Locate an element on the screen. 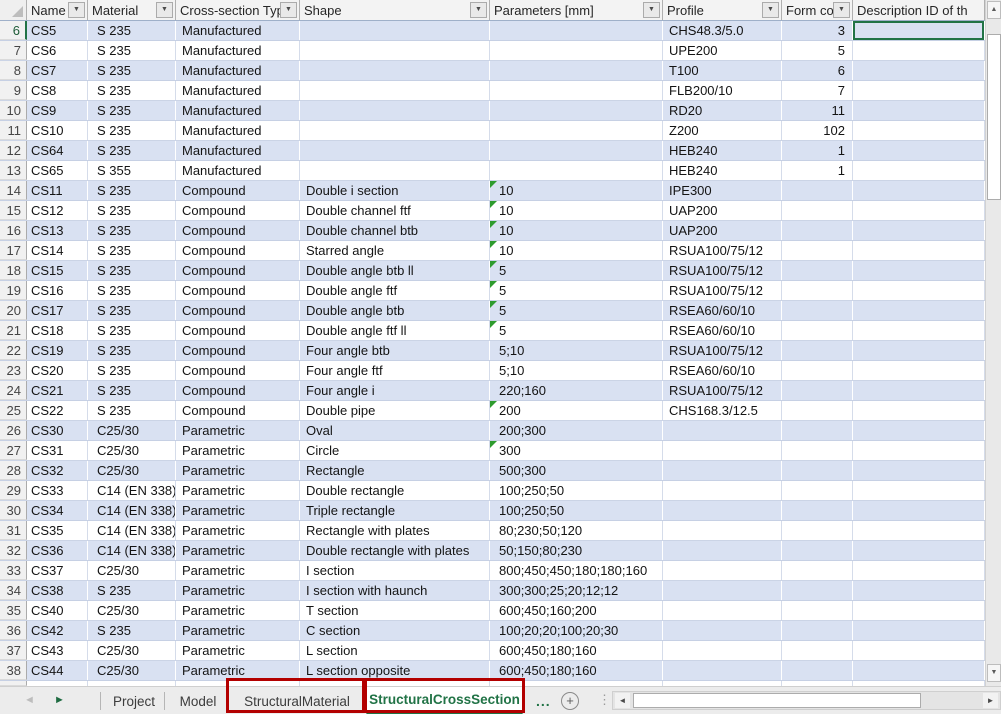  row-number: 7 is located at coordinates (13, 50).